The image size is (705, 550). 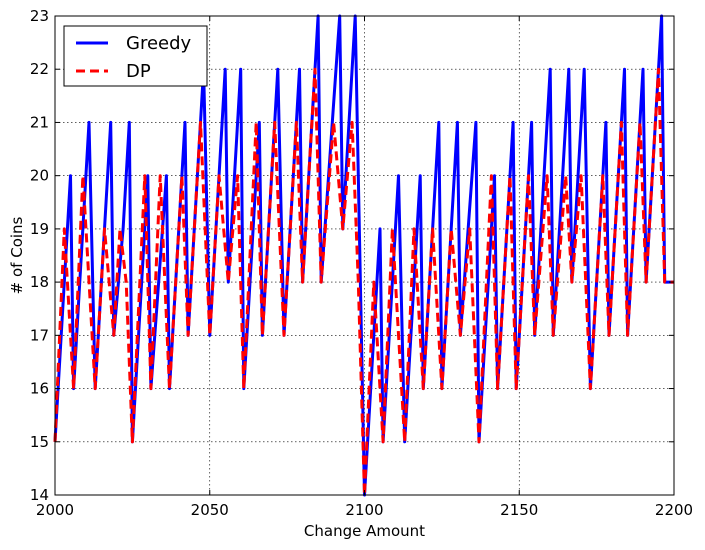 I want to click on y-tick-label: 21, so click(x=39, y=122).